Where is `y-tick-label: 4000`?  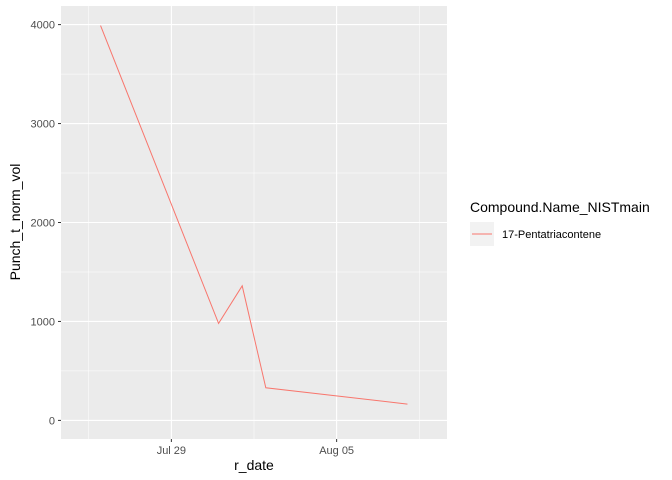
y-tick-label: 4000 is located at coordinates (43, 26).